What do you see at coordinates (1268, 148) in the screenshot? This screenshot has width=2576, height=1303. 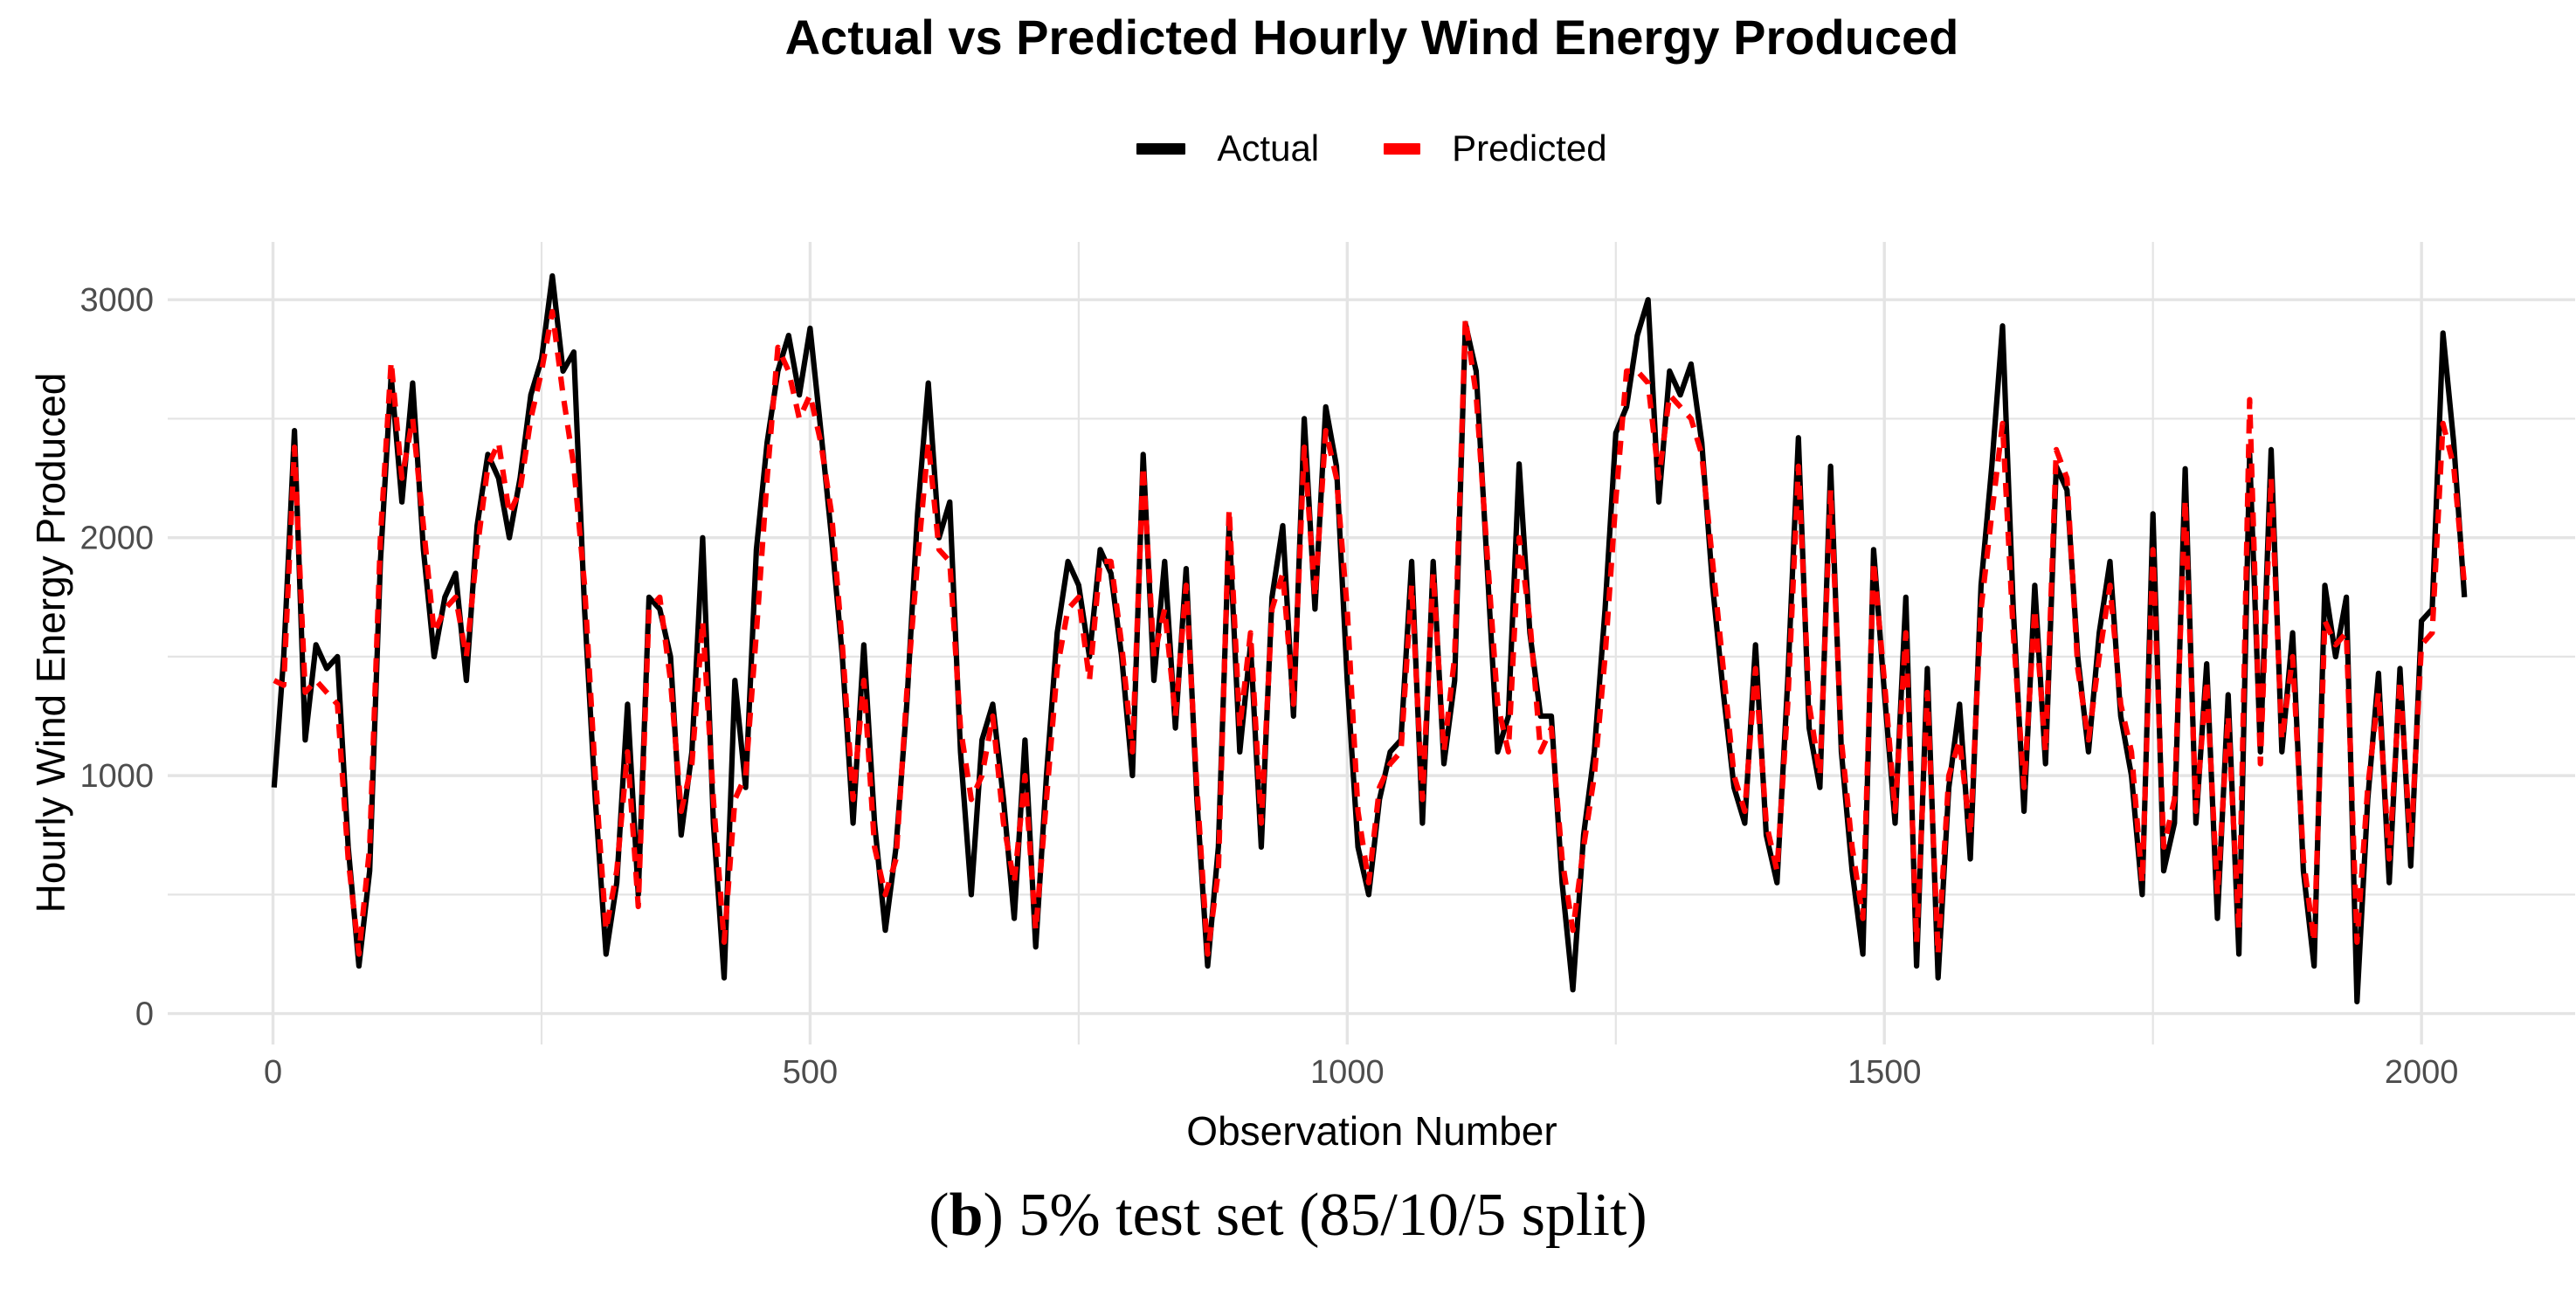 I see `actual-legend-label: Actual` at bounding box center [1268, 148].